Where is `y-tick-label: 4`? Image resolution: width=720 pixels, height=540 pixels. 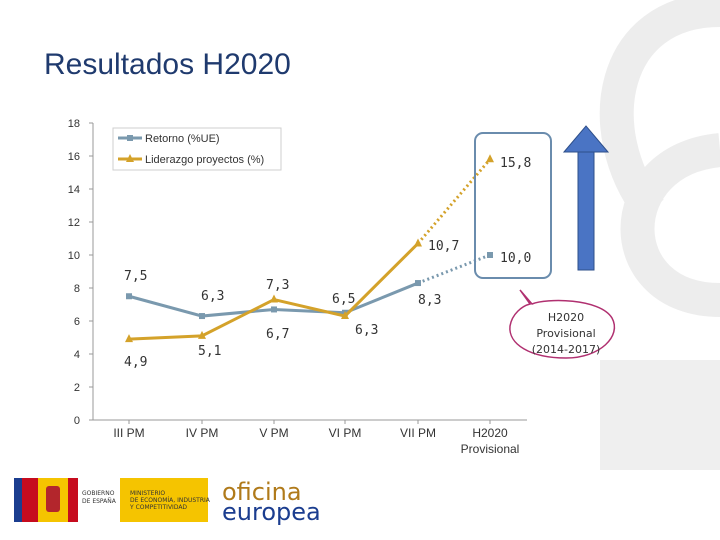 y-tick-label: 4 is located at coordinates (77, 355).